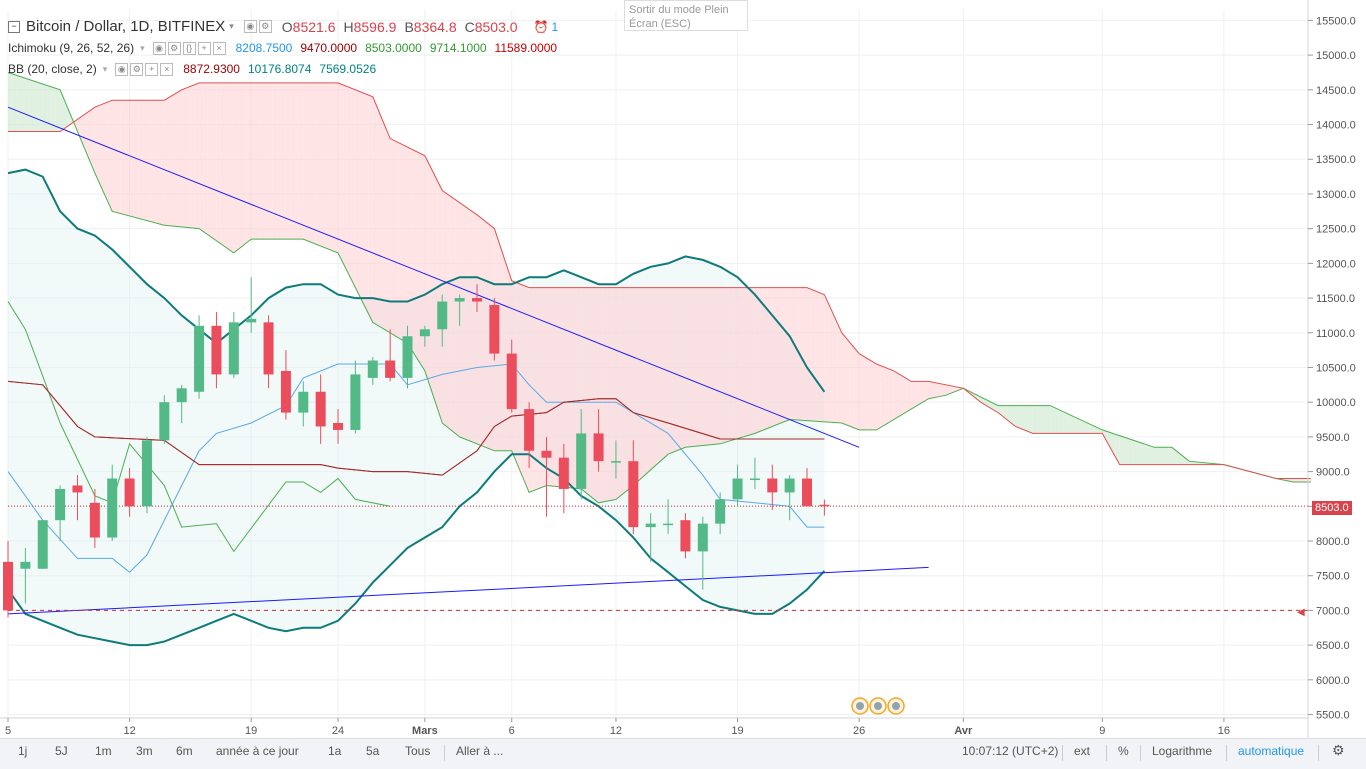 The width and height of the screenshot is (1366, 769). What do you see at coordinates (1301, 612) in the screenshot?
I see `alert-marker-icon: ◀` at bounding box center [1301, 612].